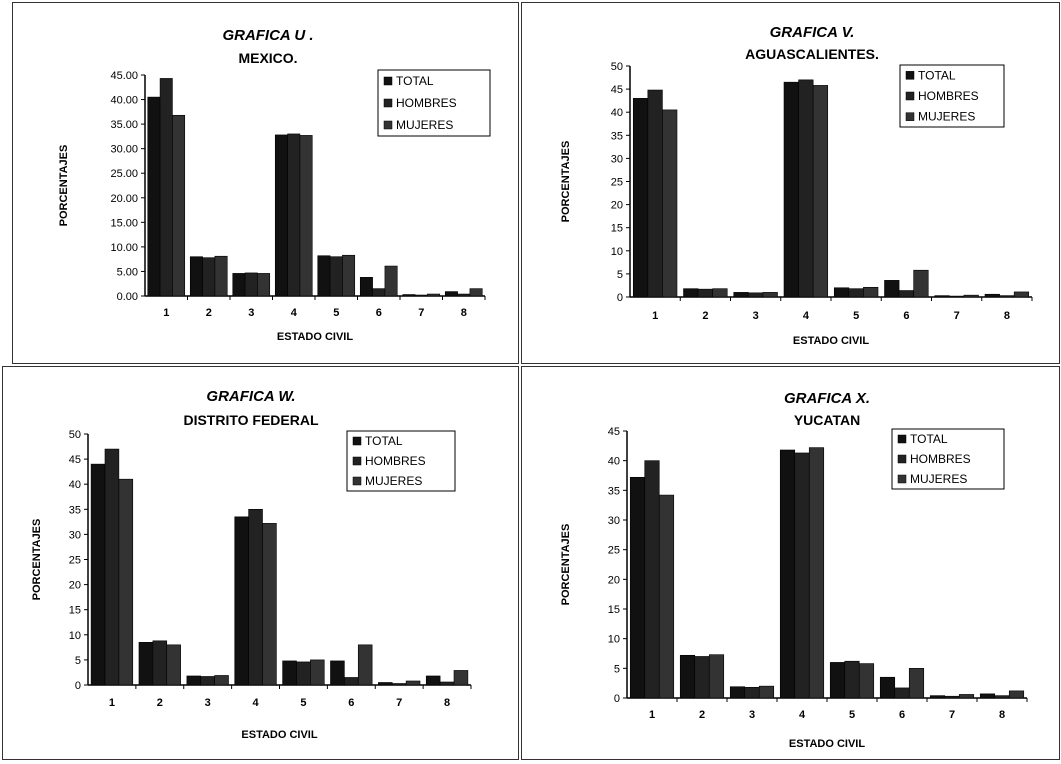  What do you see at coordinates (78, 686) in the screenshot?
I see `y-tick-label: 0` at bounding box center [78, 686].